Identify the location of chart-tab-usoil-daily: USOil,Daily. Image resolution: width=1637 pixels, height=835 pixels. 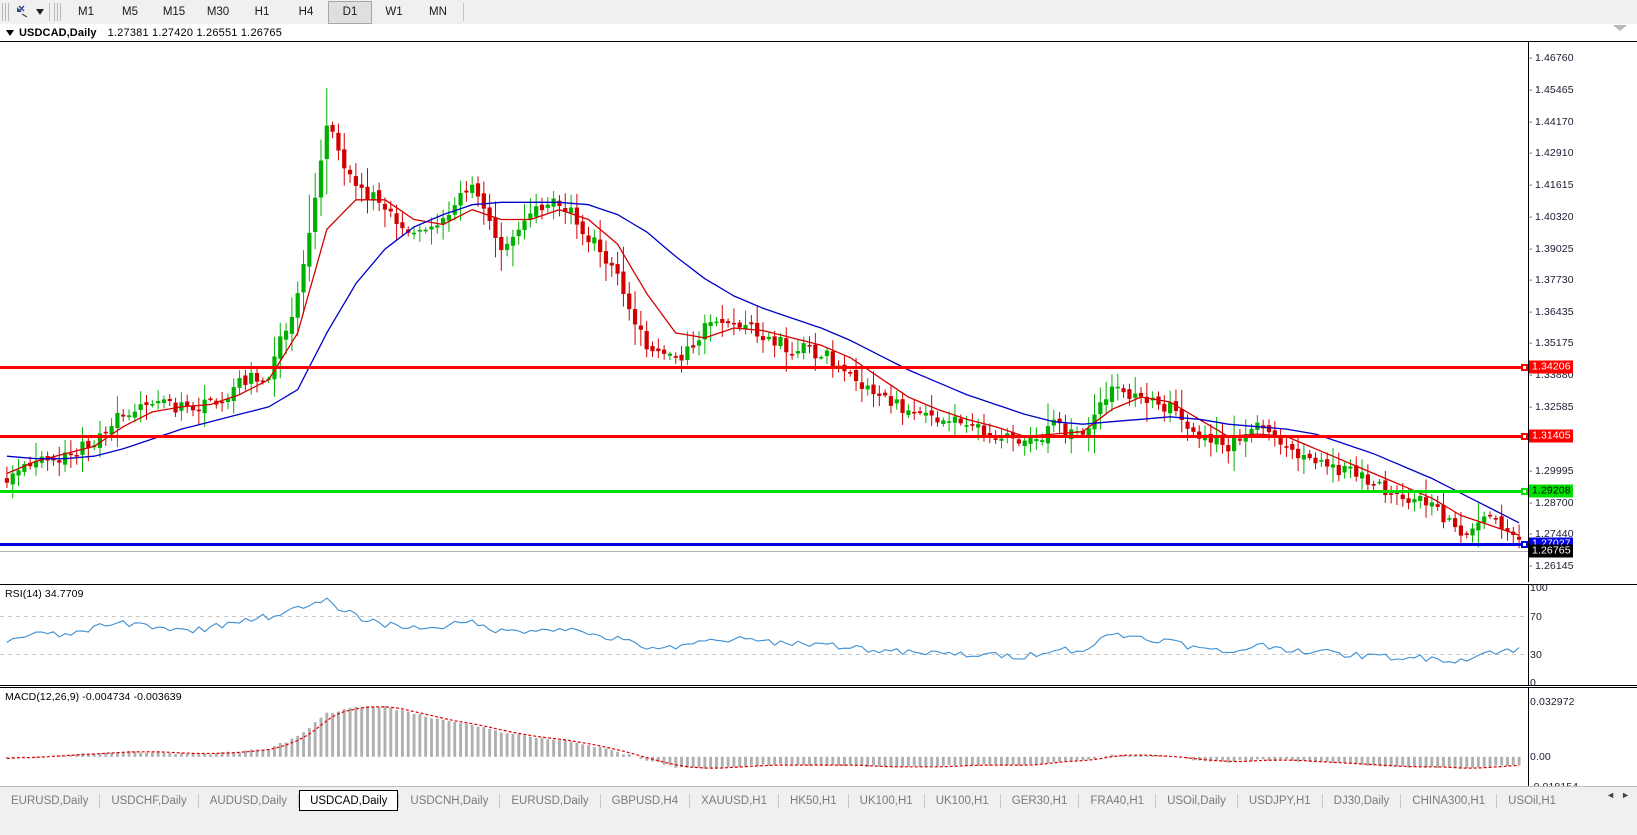
(1196, 801).